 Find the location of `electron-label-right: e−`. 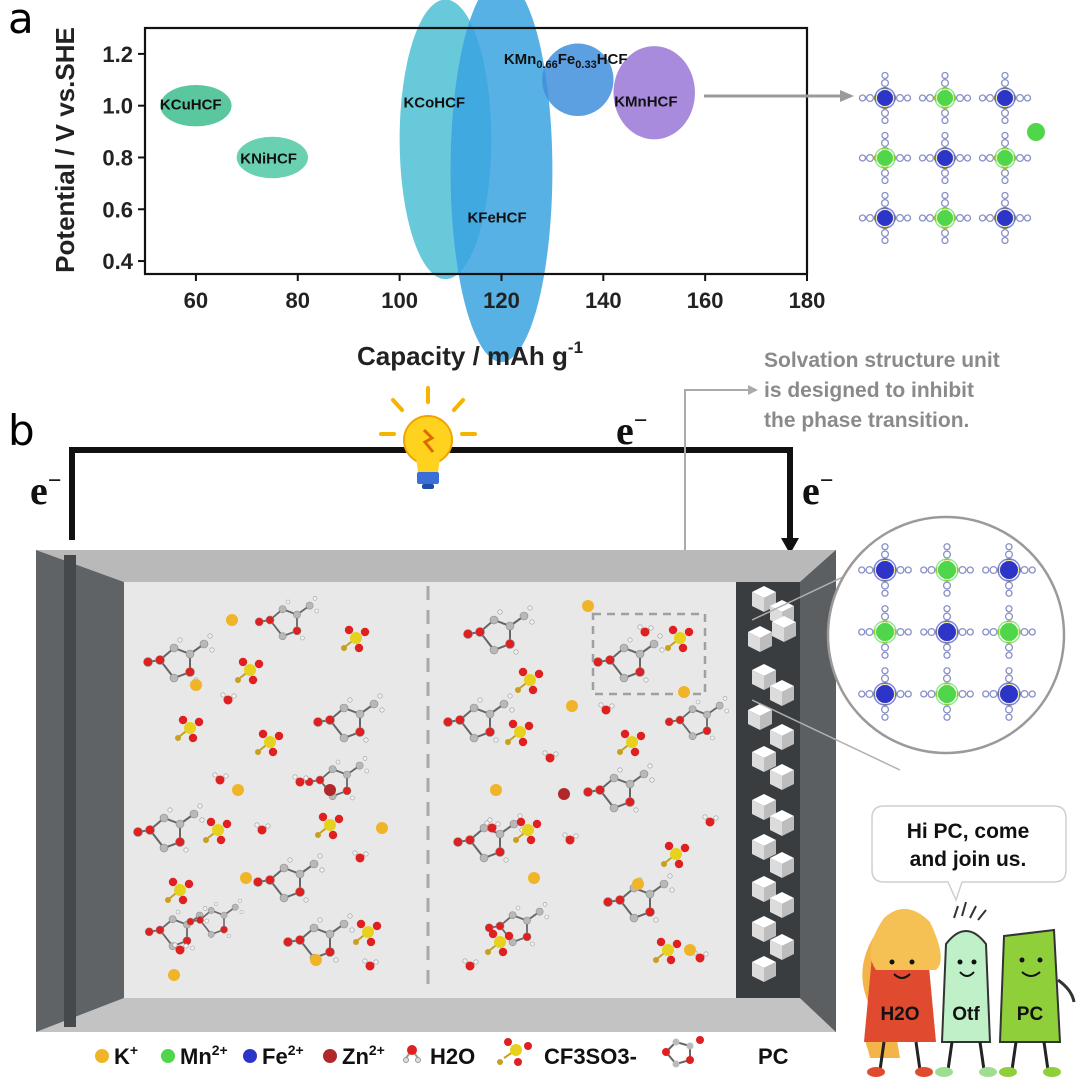

electron-label-right: e− is located at coordinates (817, 490).